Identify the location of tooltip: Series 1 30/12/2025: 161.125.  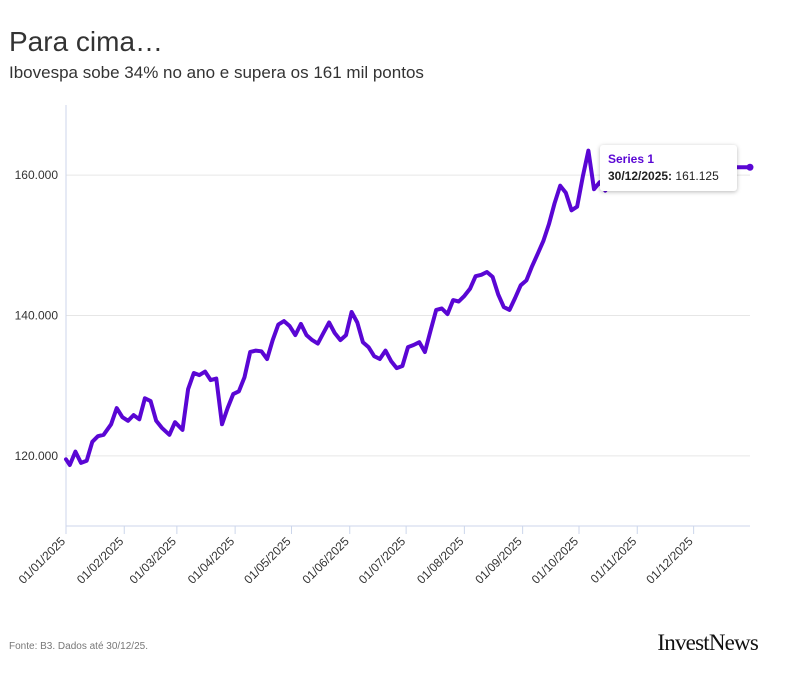
(668, 168).